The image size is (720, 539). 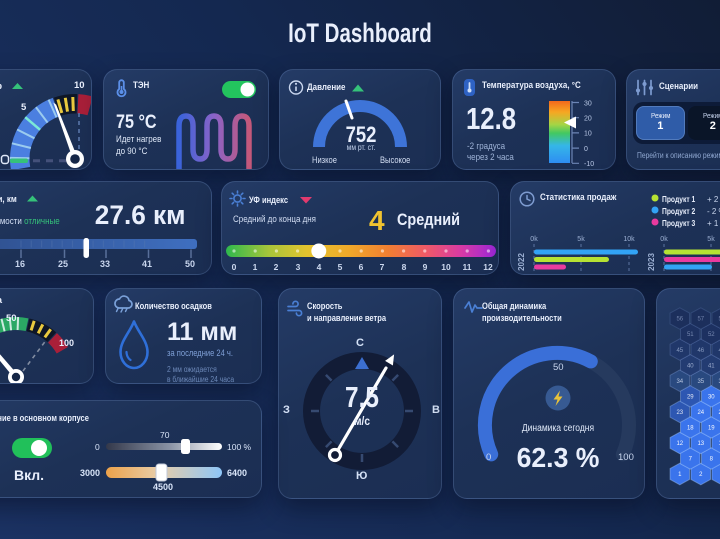 I want to click on svg-text: 46, so click(x=700, y=351).